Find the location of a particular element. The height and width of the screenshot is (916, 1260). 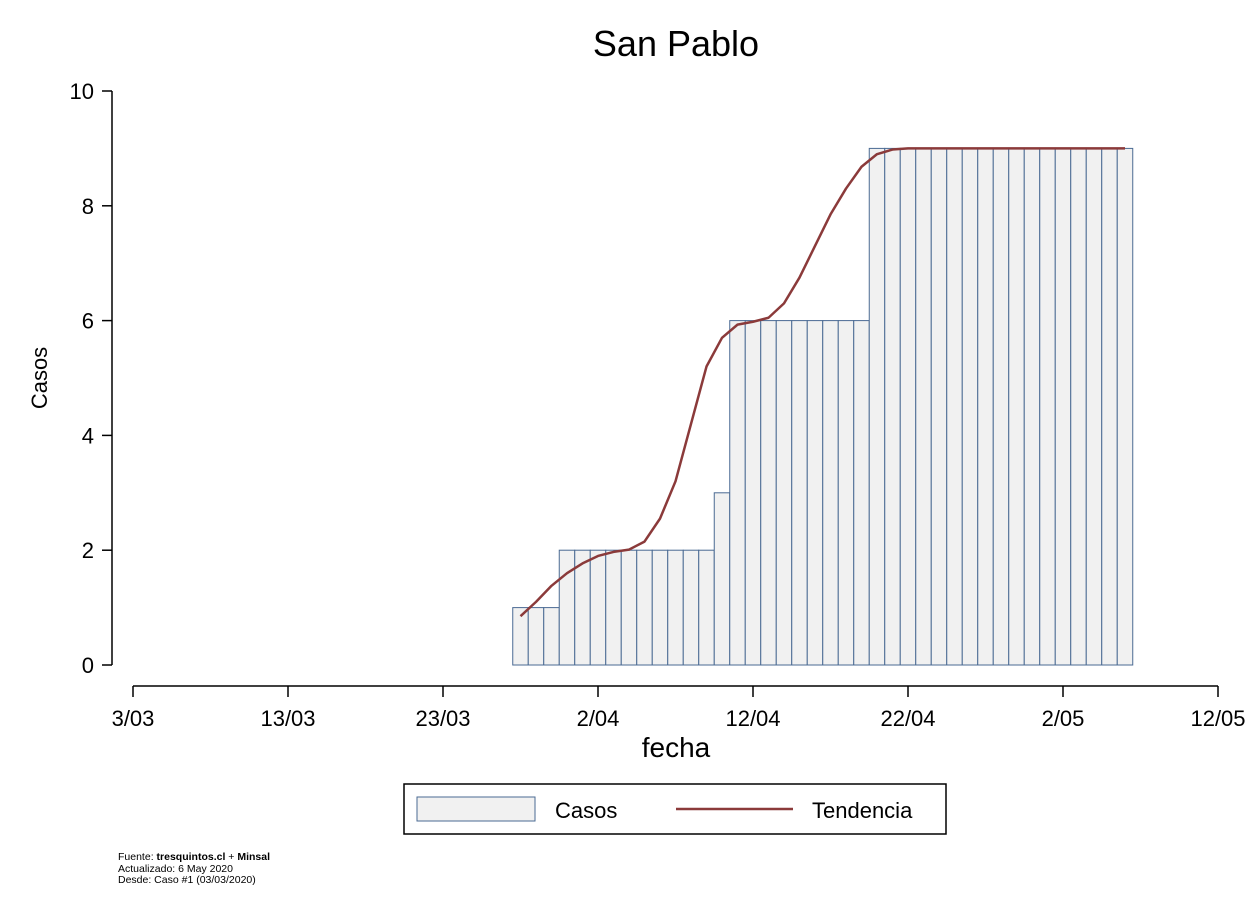

source-a: tresquintos.cl is located at coordinates (191, 857).